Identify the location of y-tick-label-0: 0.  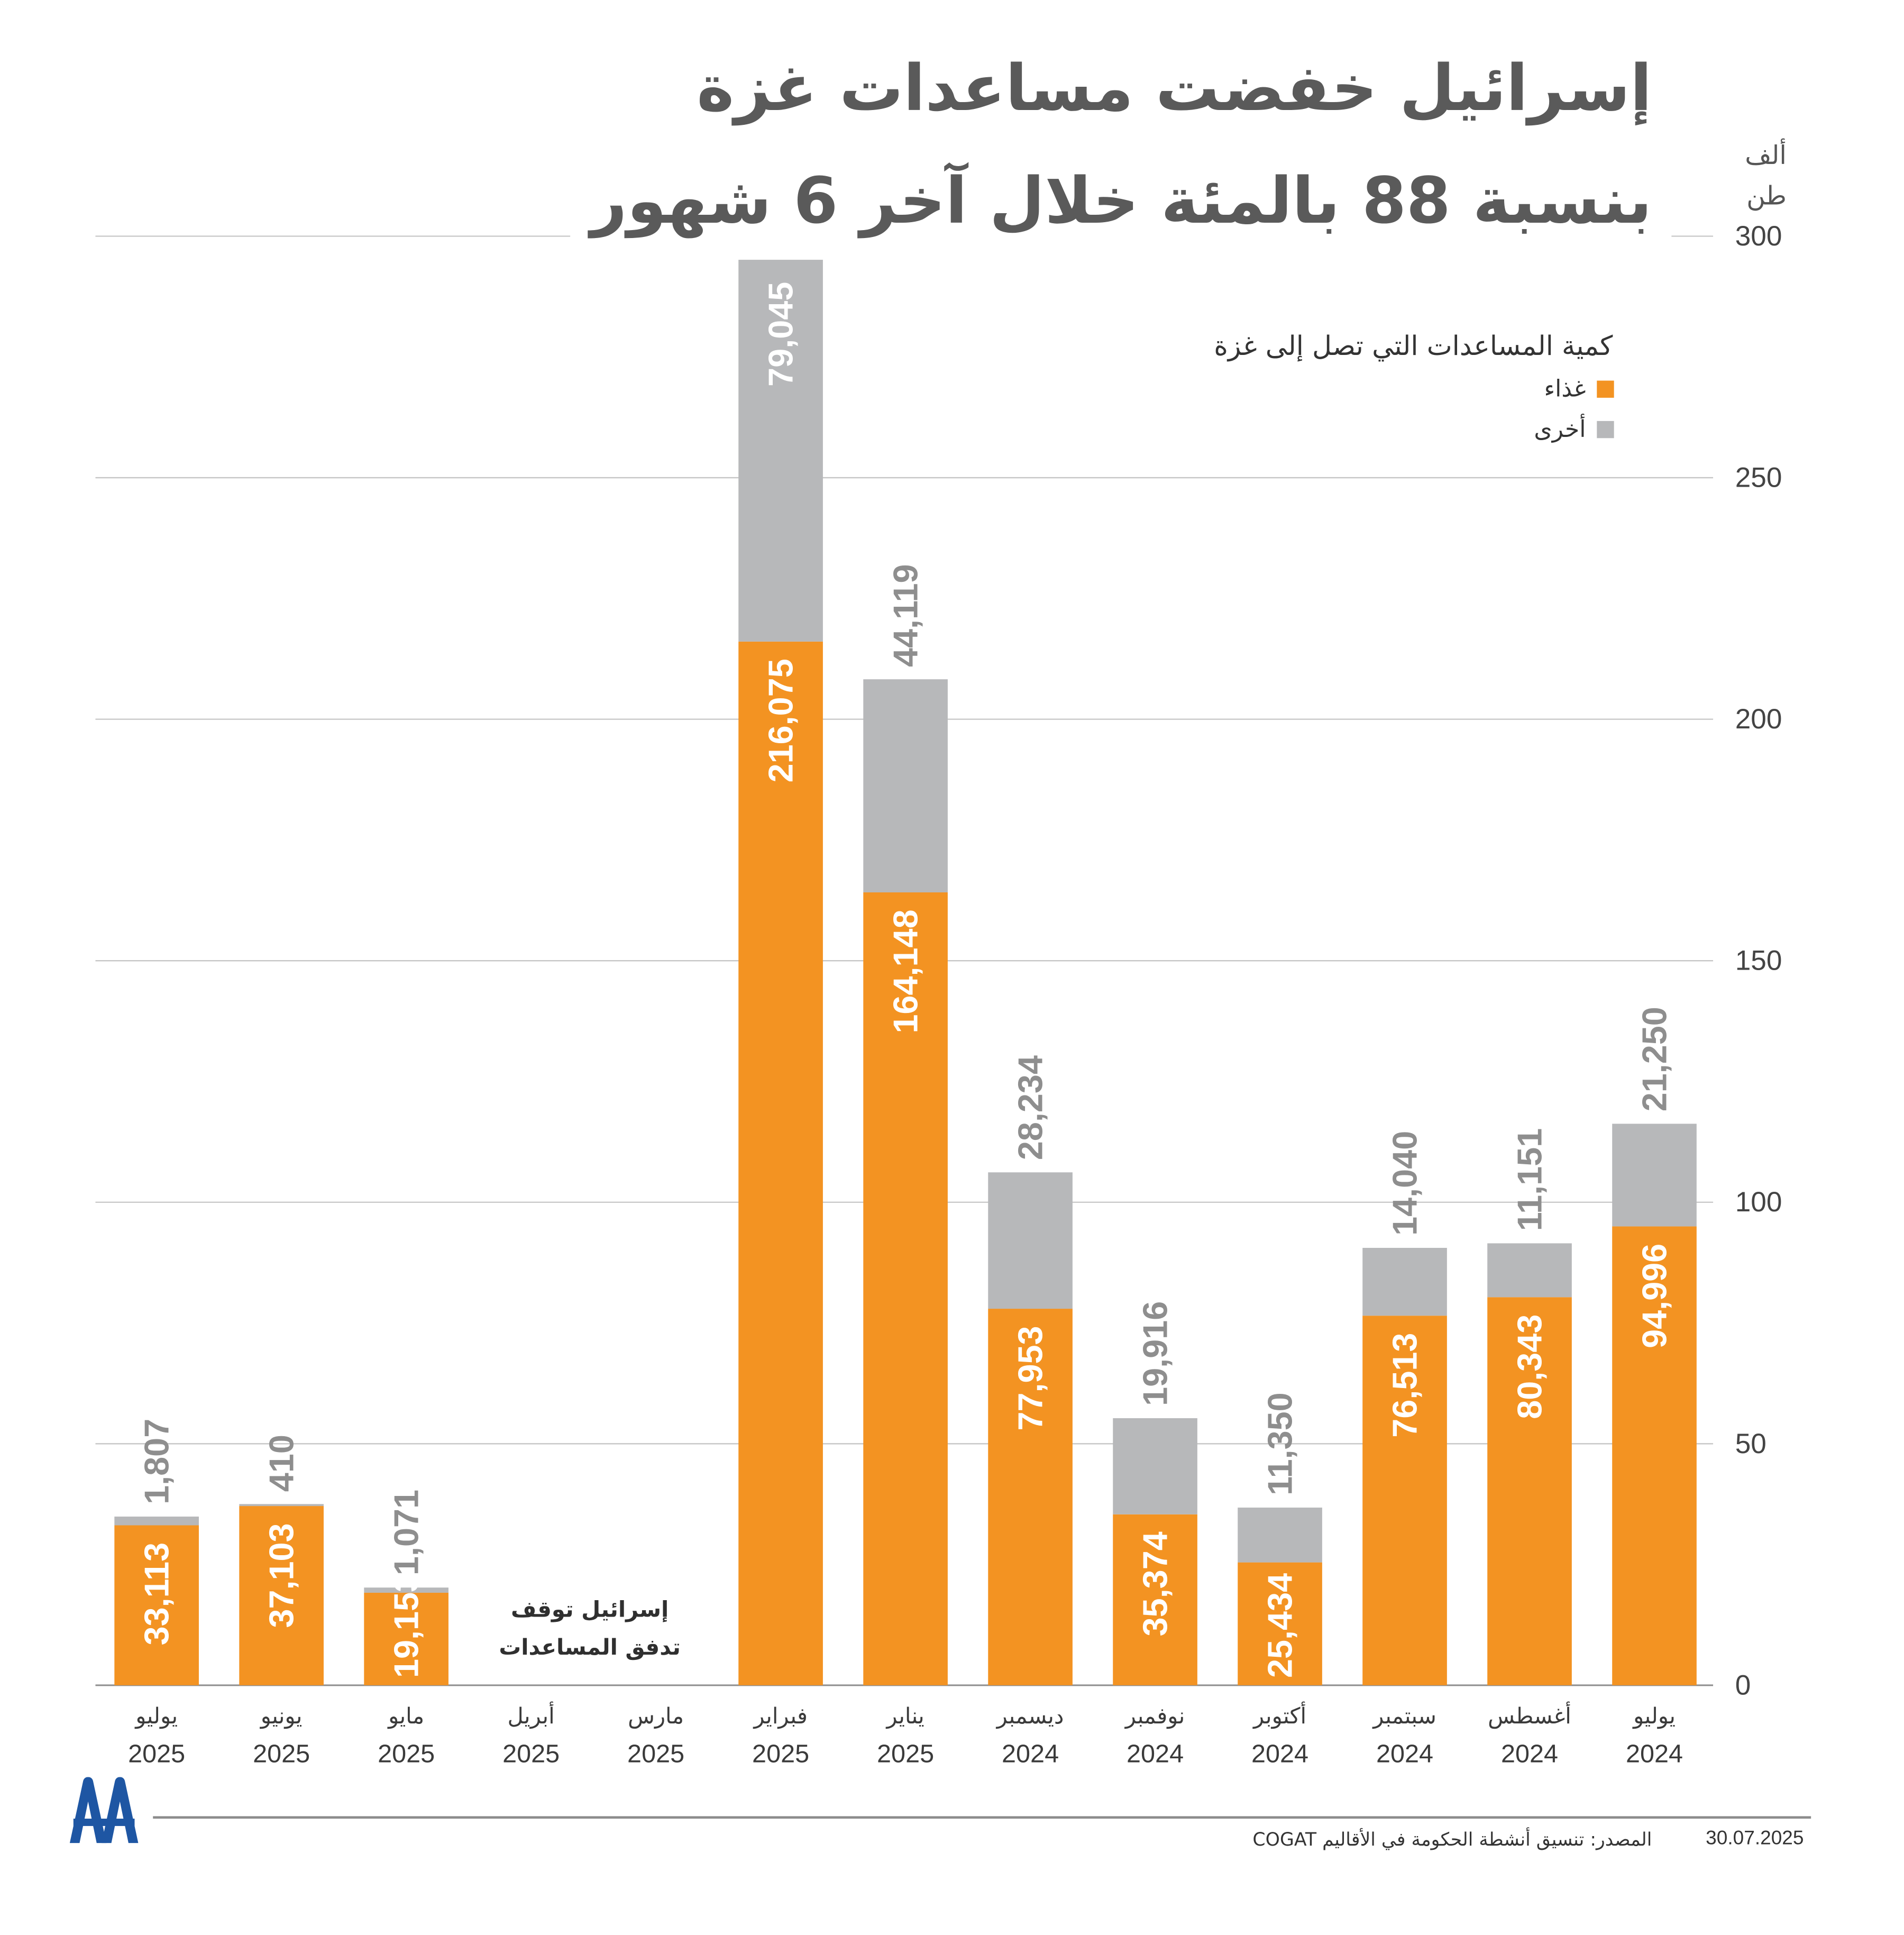
(1743, 1685).